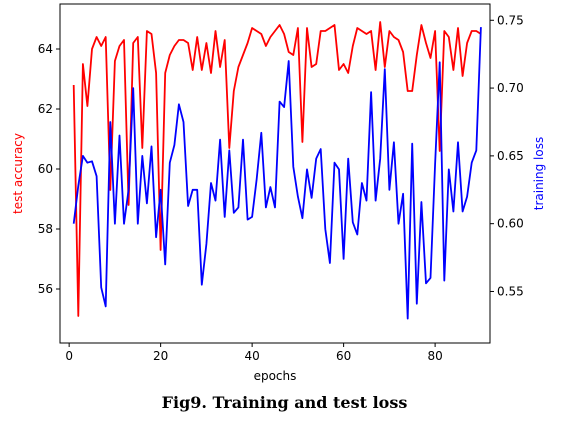 The height and width of the screenshot is (423, 569). What do you see at coordinates (45, 289) in the screenshot?
I see `left-y-tick-label: 56` at bounding box center [45, 289].